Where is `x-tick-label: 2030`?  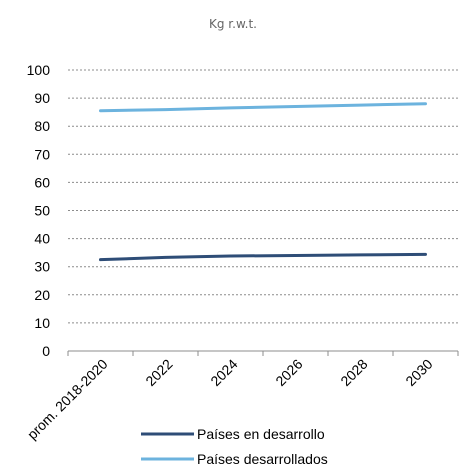
x-tick-label: 2030 is located at coordinates (418, 372).